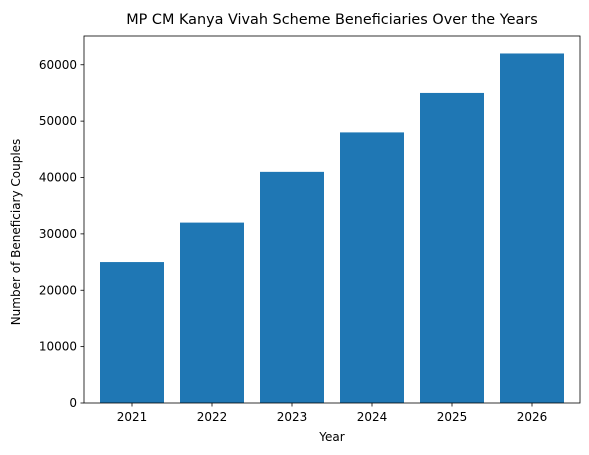  I want to click on x-tick-label-2024: 2024, so click(372, 417).